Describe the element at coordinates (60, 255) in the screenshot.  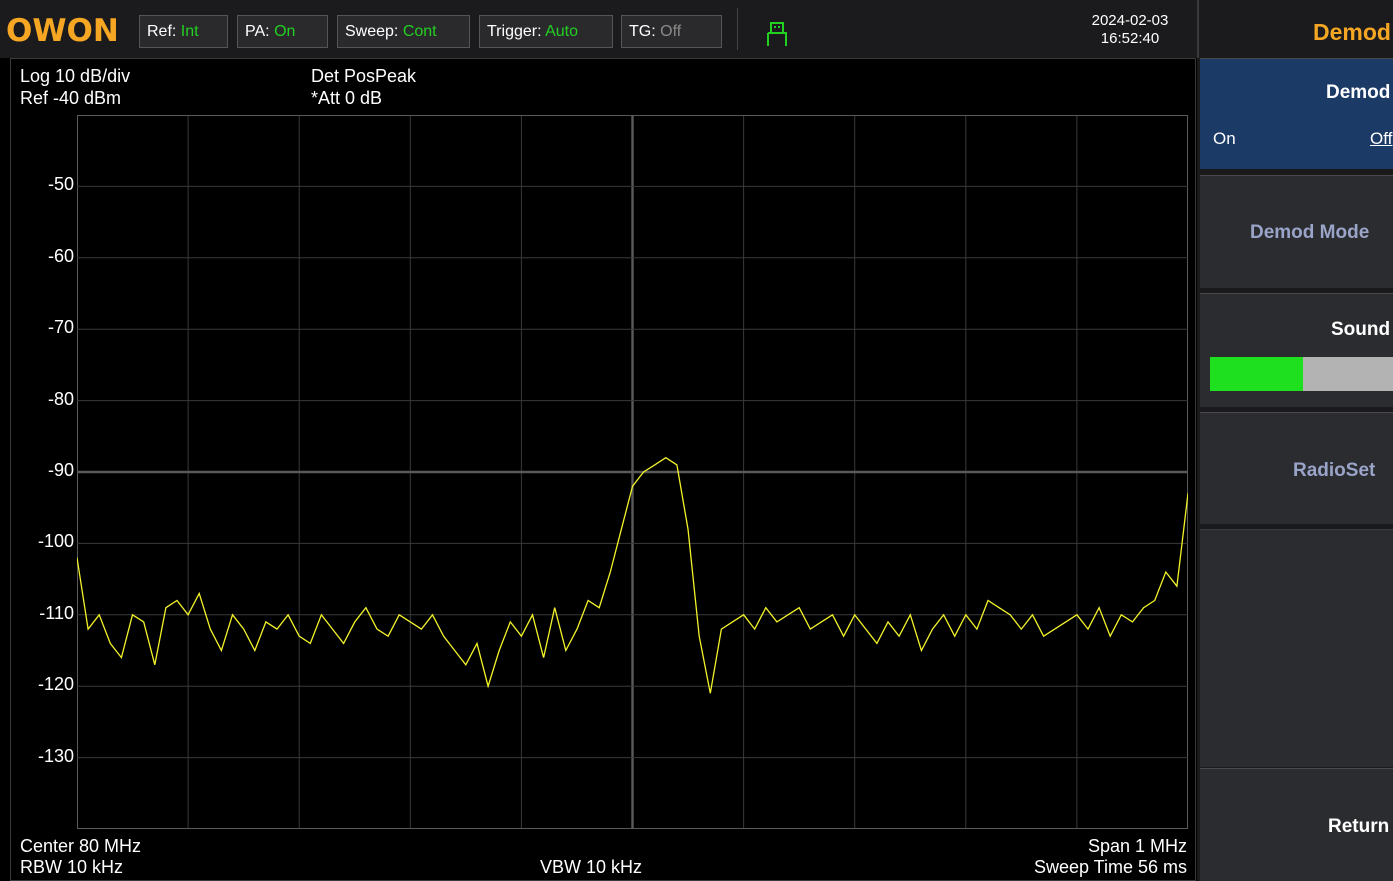
I see `y-tick-label: -60` at that location.